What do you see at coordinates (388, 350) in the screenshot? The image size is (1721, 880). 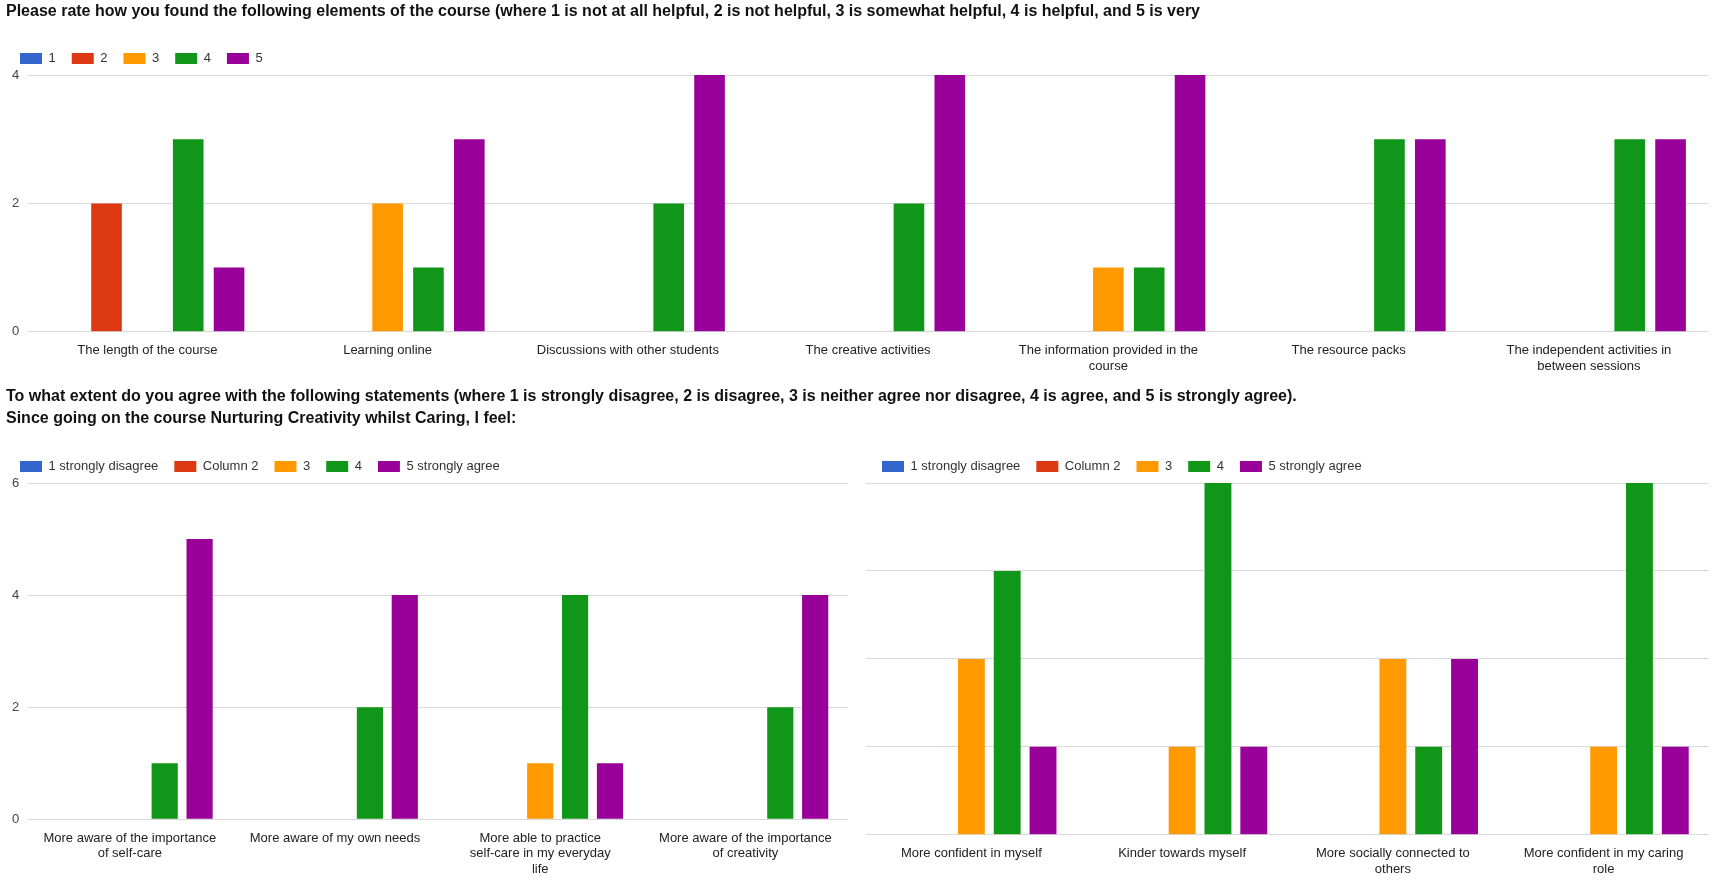 I see `x-tick-label: Learning online` at bounding box center [388, 350].